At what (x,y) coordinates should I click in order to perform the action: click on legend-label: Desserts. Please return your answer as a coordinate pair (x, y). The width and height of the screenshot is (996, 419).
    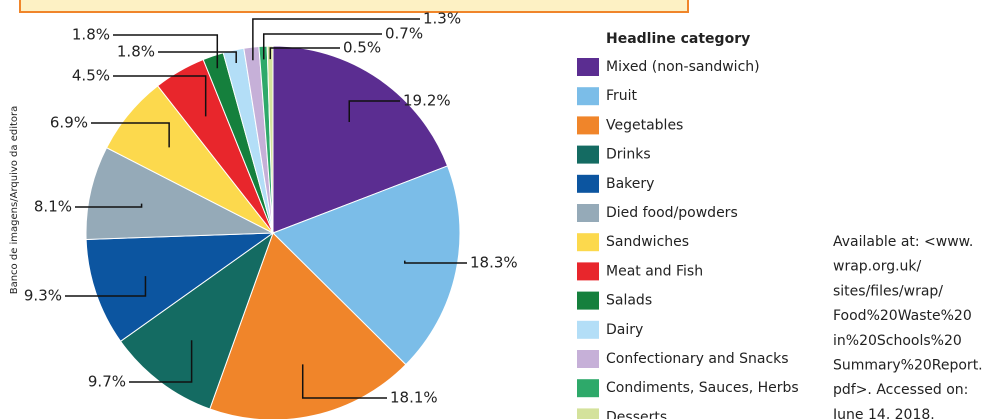
    Looking at the image, I should click on (636, 414).